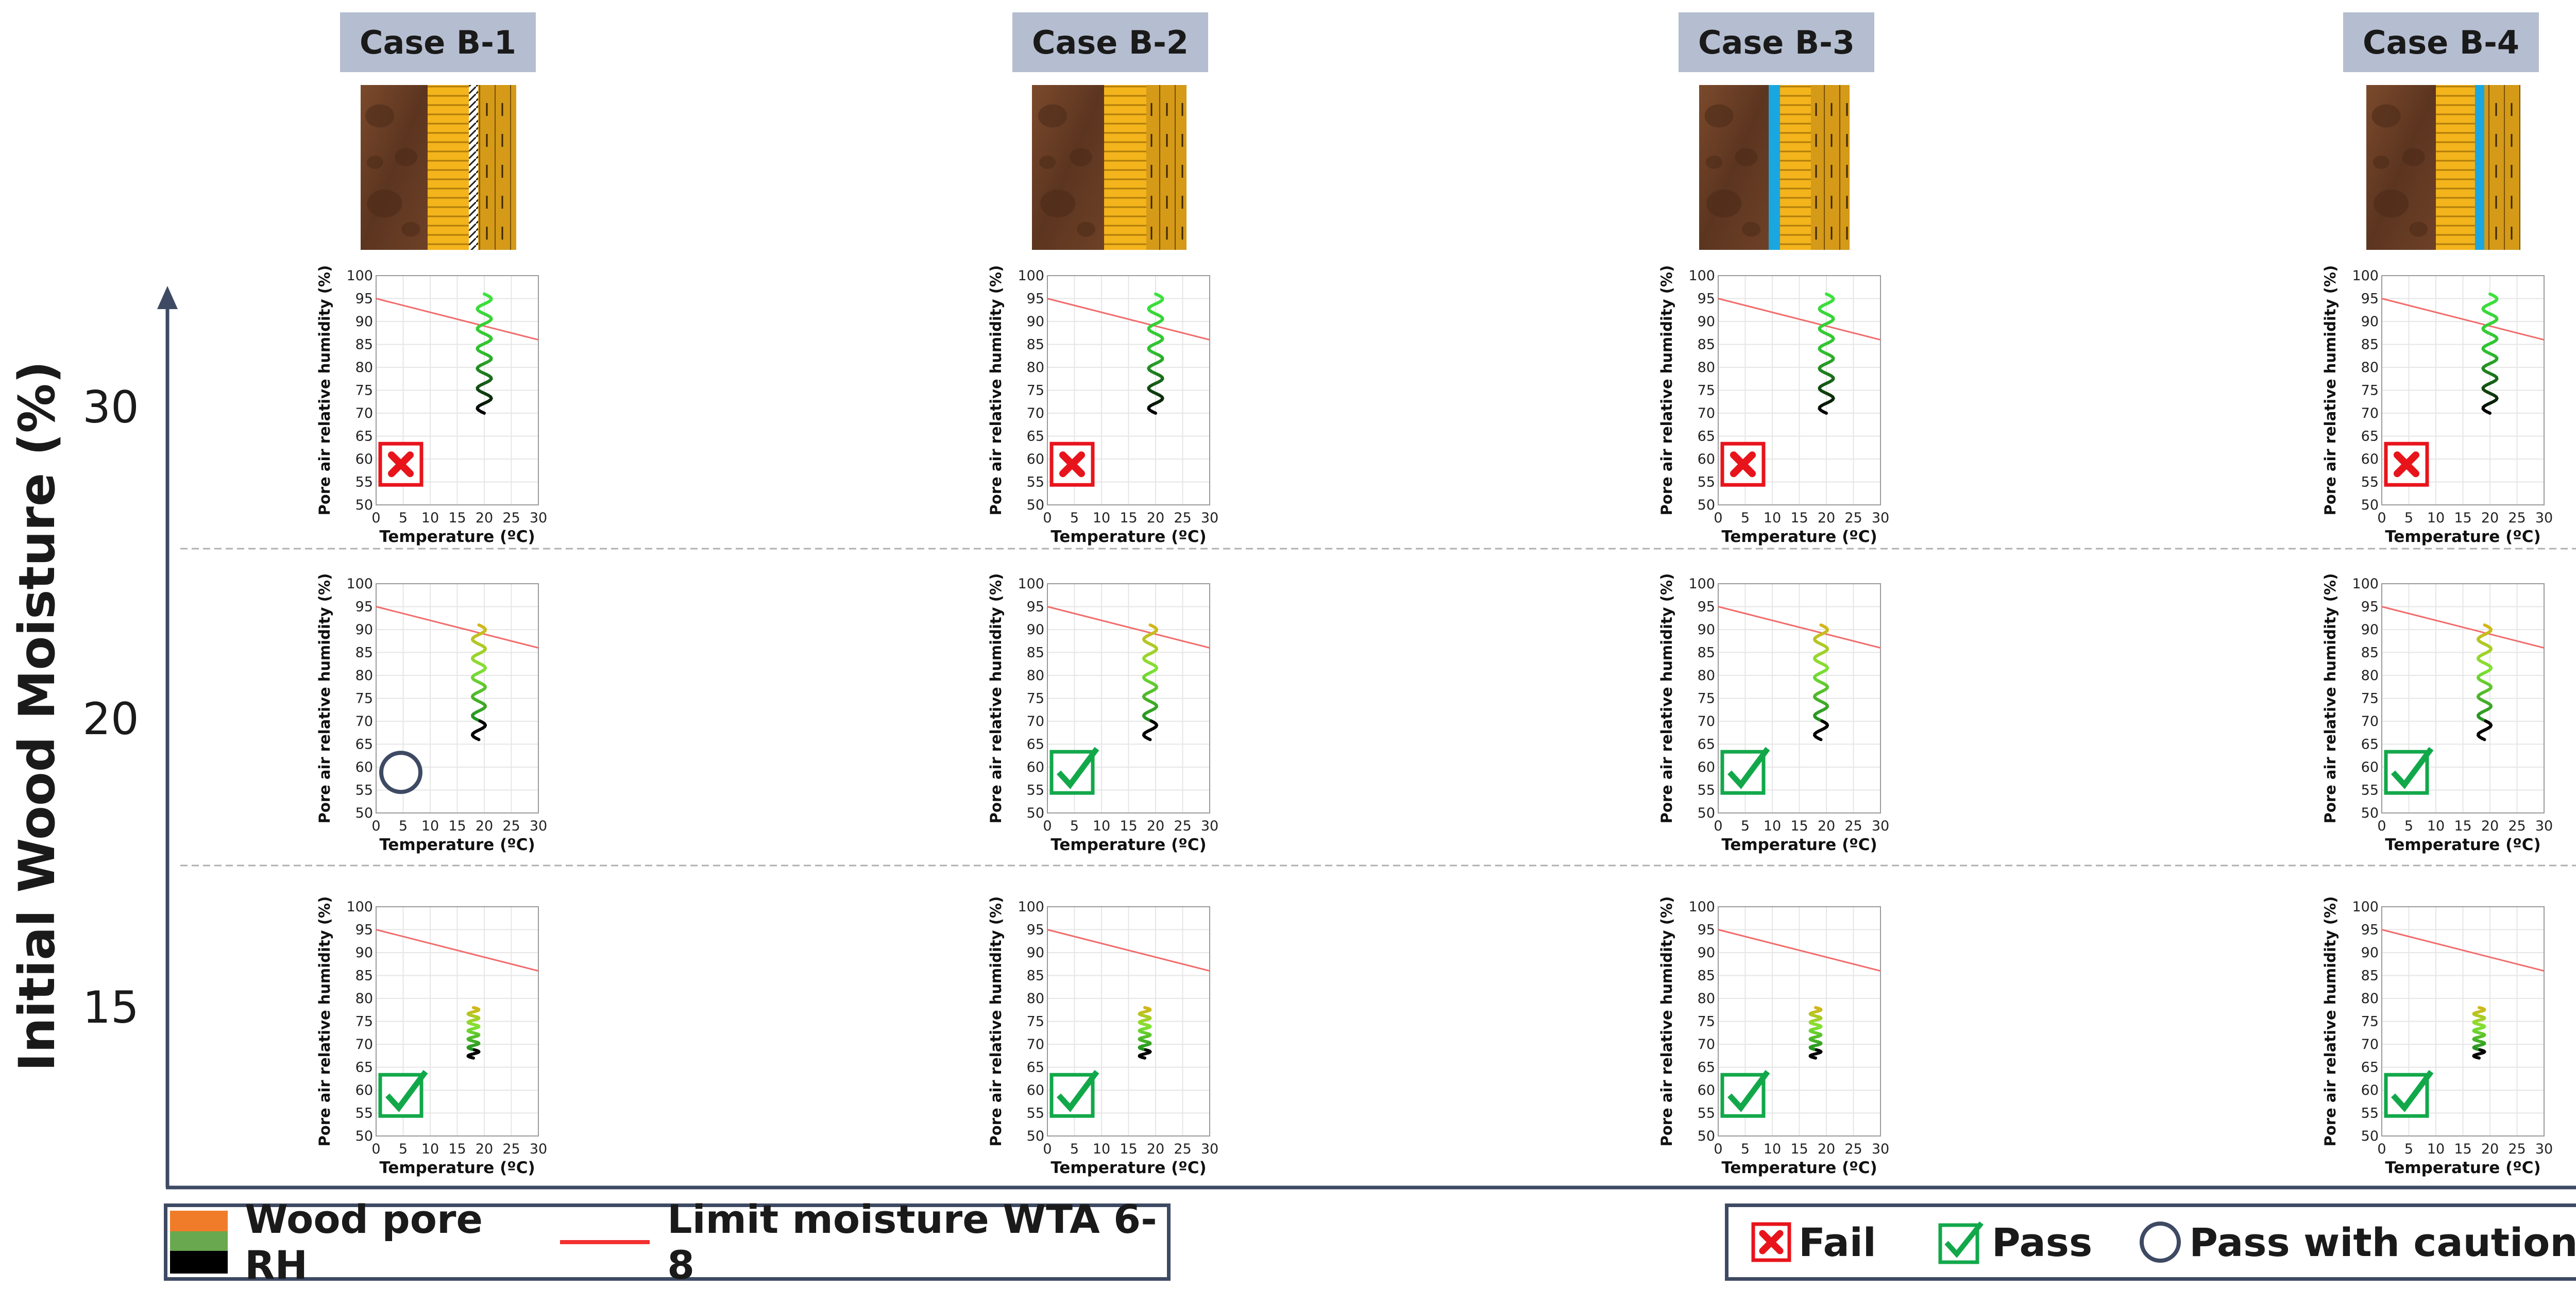 The image size is (2576, 1289). What do you see at coordinates (605, 1242) in the screenshot?
I see `legend-limit-line-icon` at bounding box center [605, 1242].